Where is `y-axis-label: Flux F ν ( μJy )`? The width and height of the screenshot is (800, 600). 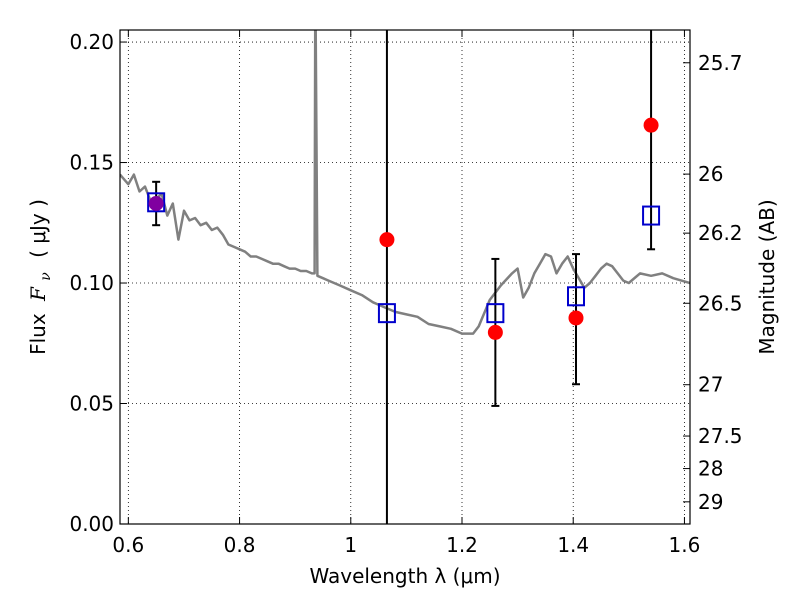
y-axis-label: Flux F ν ( μJy ) is located at coordinates (40, 277).